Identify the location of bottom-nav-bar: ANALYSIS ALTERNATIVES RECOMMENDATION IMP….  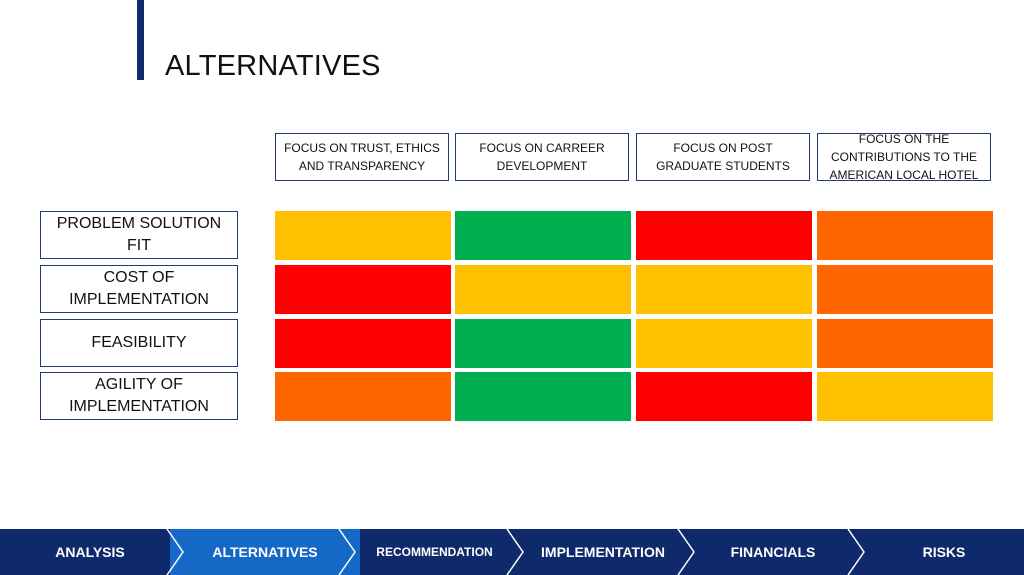
(512, 552).